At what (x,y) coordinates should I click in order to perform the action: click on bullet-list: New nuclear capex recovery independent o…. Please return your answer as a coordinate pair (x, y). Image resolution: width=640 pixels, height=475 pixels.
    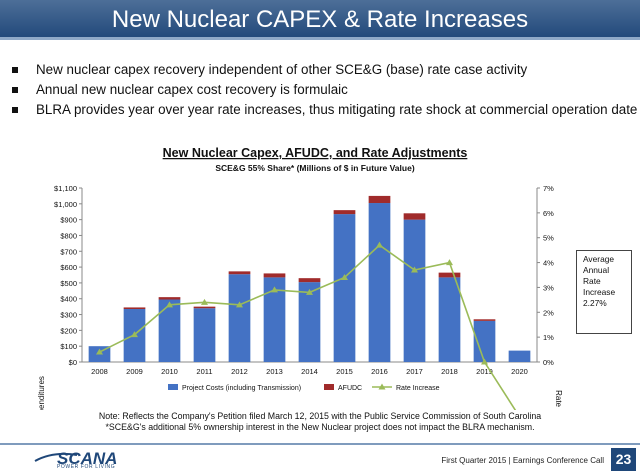
    Looking at the image, I should click on (324, 90).